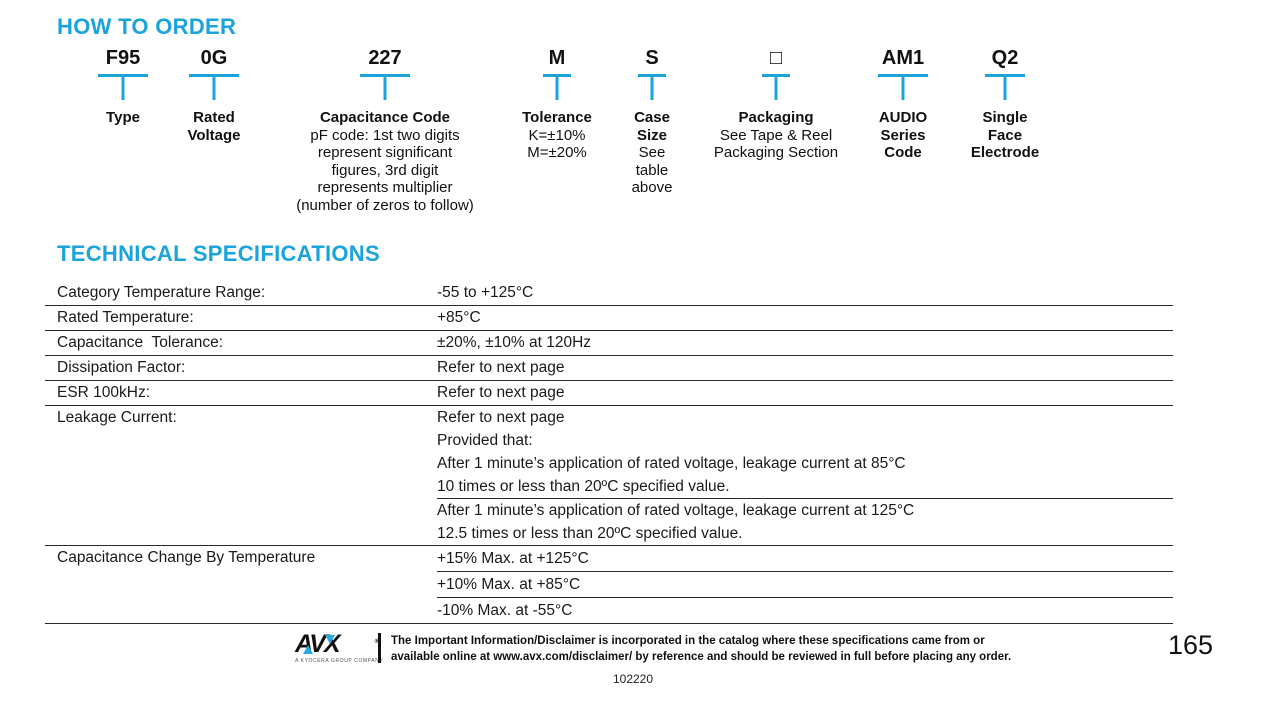 The width and height of the screenshot is (1266, 711). Describe the element at coordinates (609, 393) in the screenshot. I see `spec-row-esr: ESR 100kHz: Refer to next page` at that location.